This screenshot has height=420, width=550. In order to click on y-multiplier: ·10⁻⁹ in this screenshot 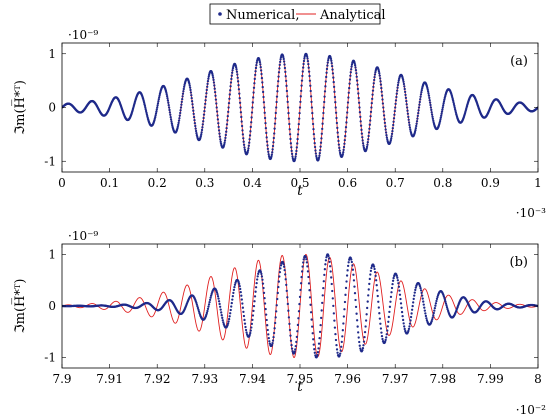, I will do `click(83, 236)`.